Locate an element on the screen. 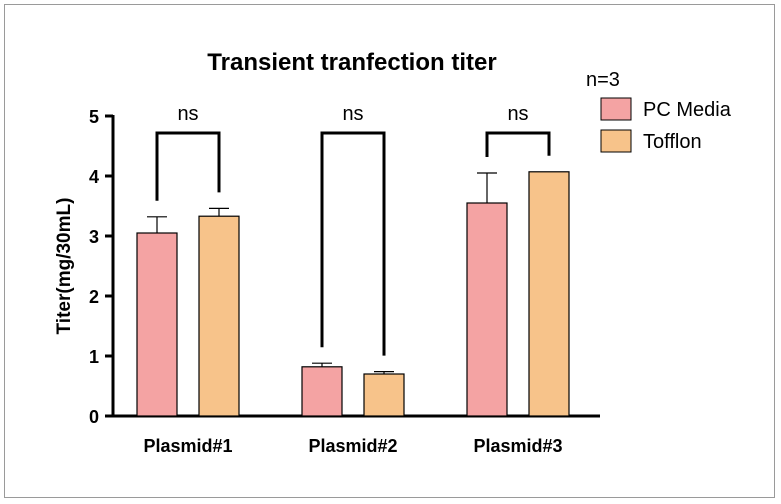 The width and height of the screenshot is (781, 504). legend: n=3 PC Media Tofflon is located at coordinates (659, 111).